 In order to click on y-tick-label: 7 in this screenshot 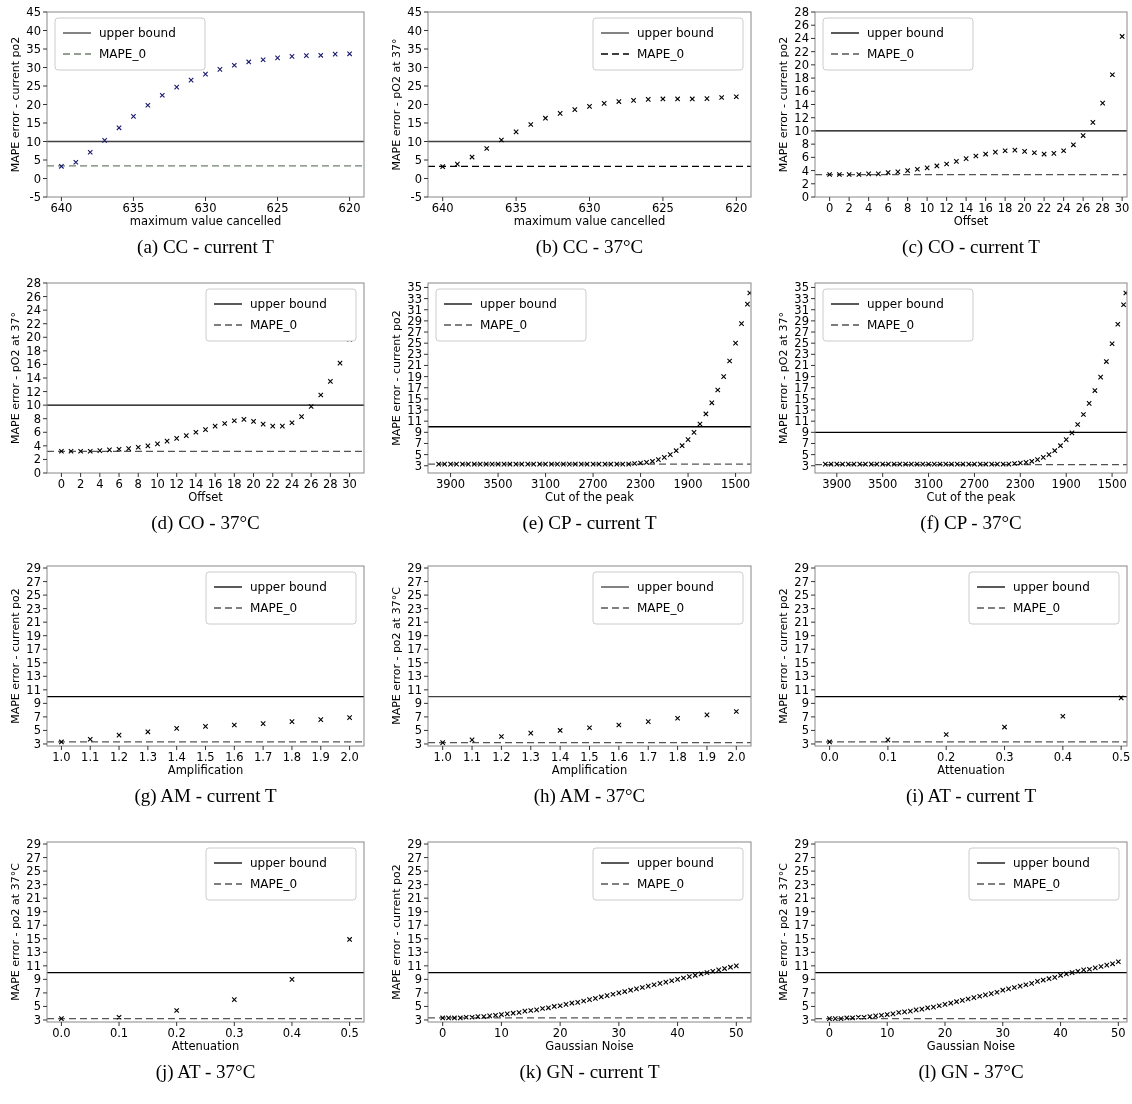, I will do `click(805, 992)`.